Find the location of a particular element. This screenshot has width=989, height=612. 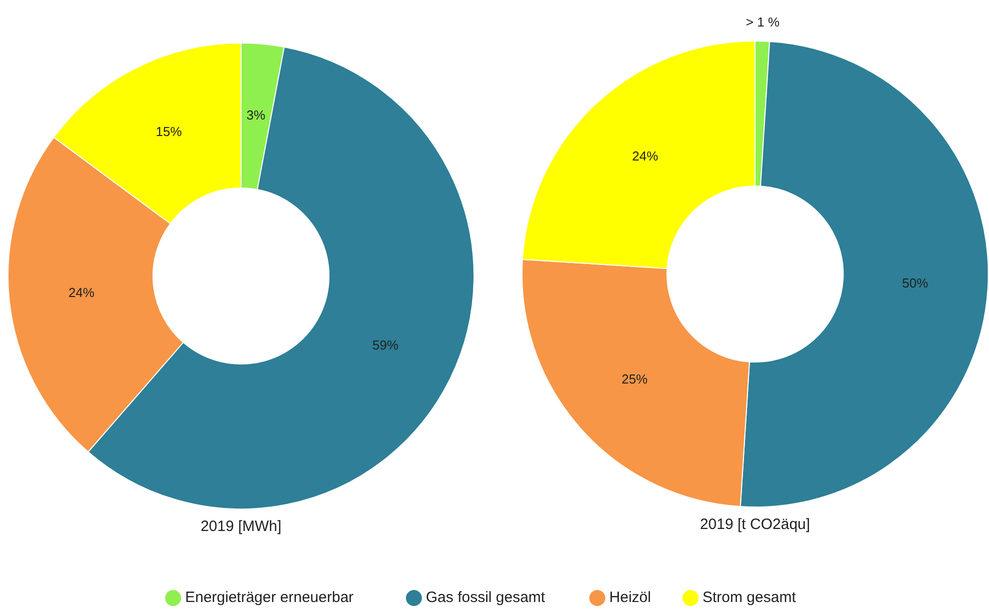

data-label: 50% is located at coordinates (915, 283).